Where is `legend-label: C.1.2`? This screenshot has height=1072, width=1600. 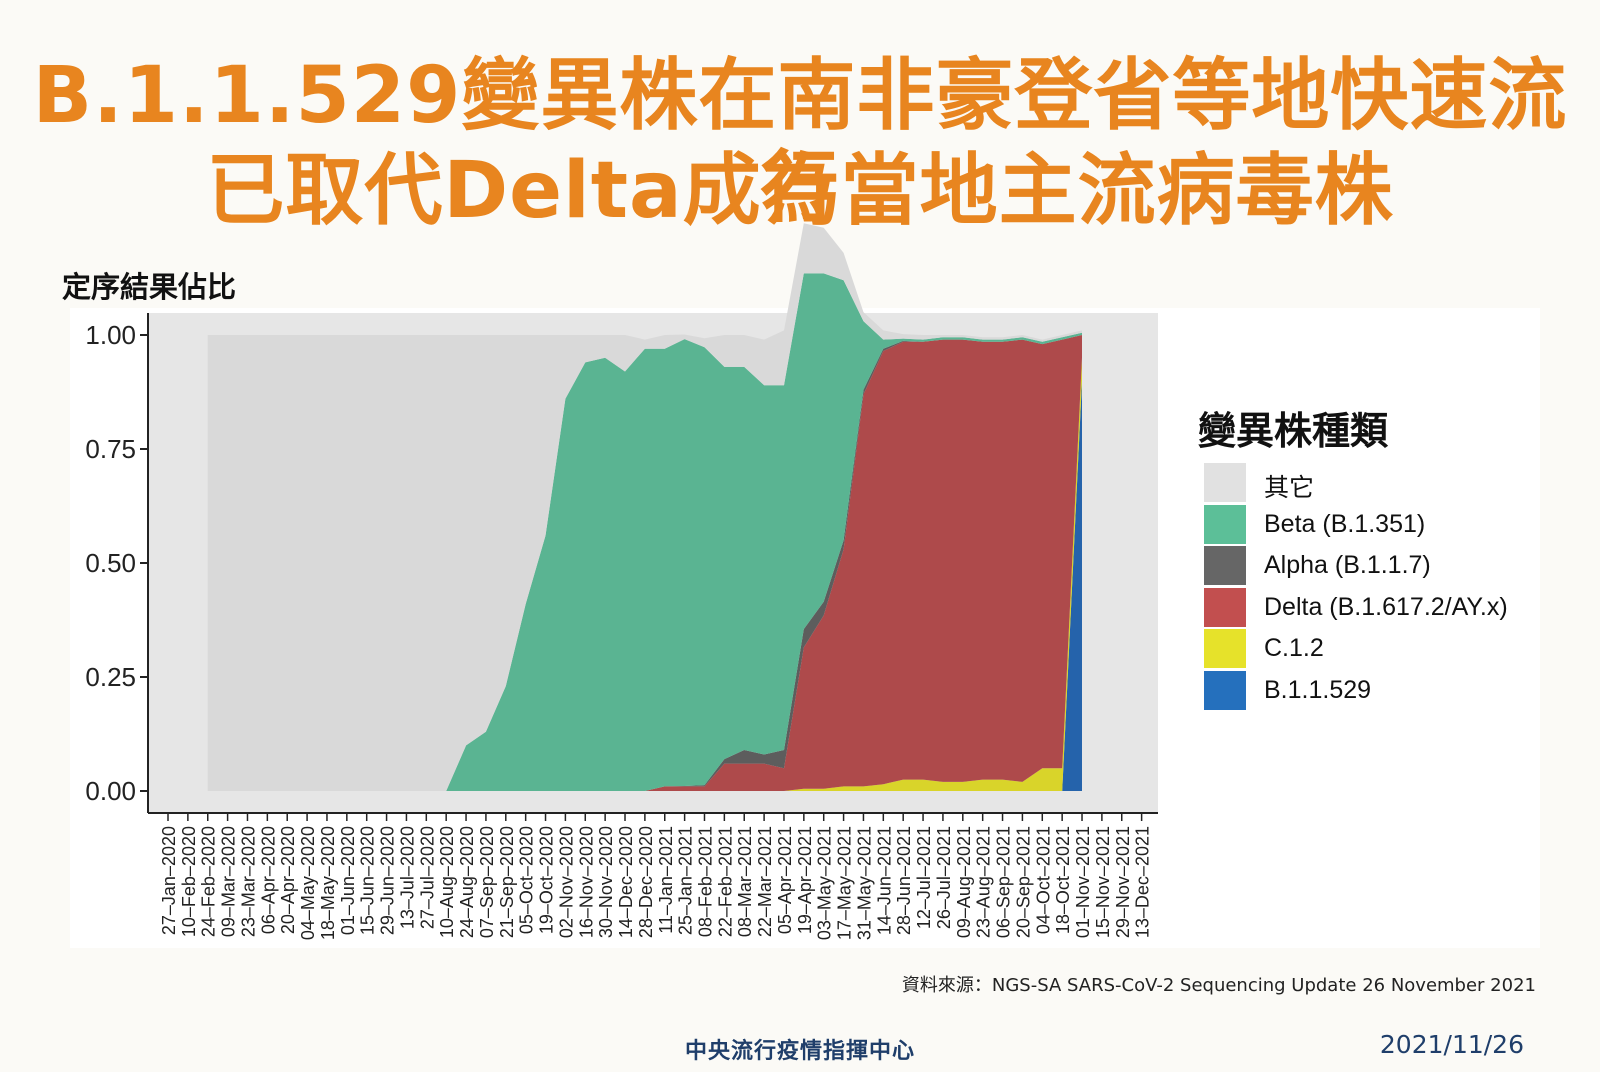
legend-label: C.1.2 is located at coordinates (1294, 648).